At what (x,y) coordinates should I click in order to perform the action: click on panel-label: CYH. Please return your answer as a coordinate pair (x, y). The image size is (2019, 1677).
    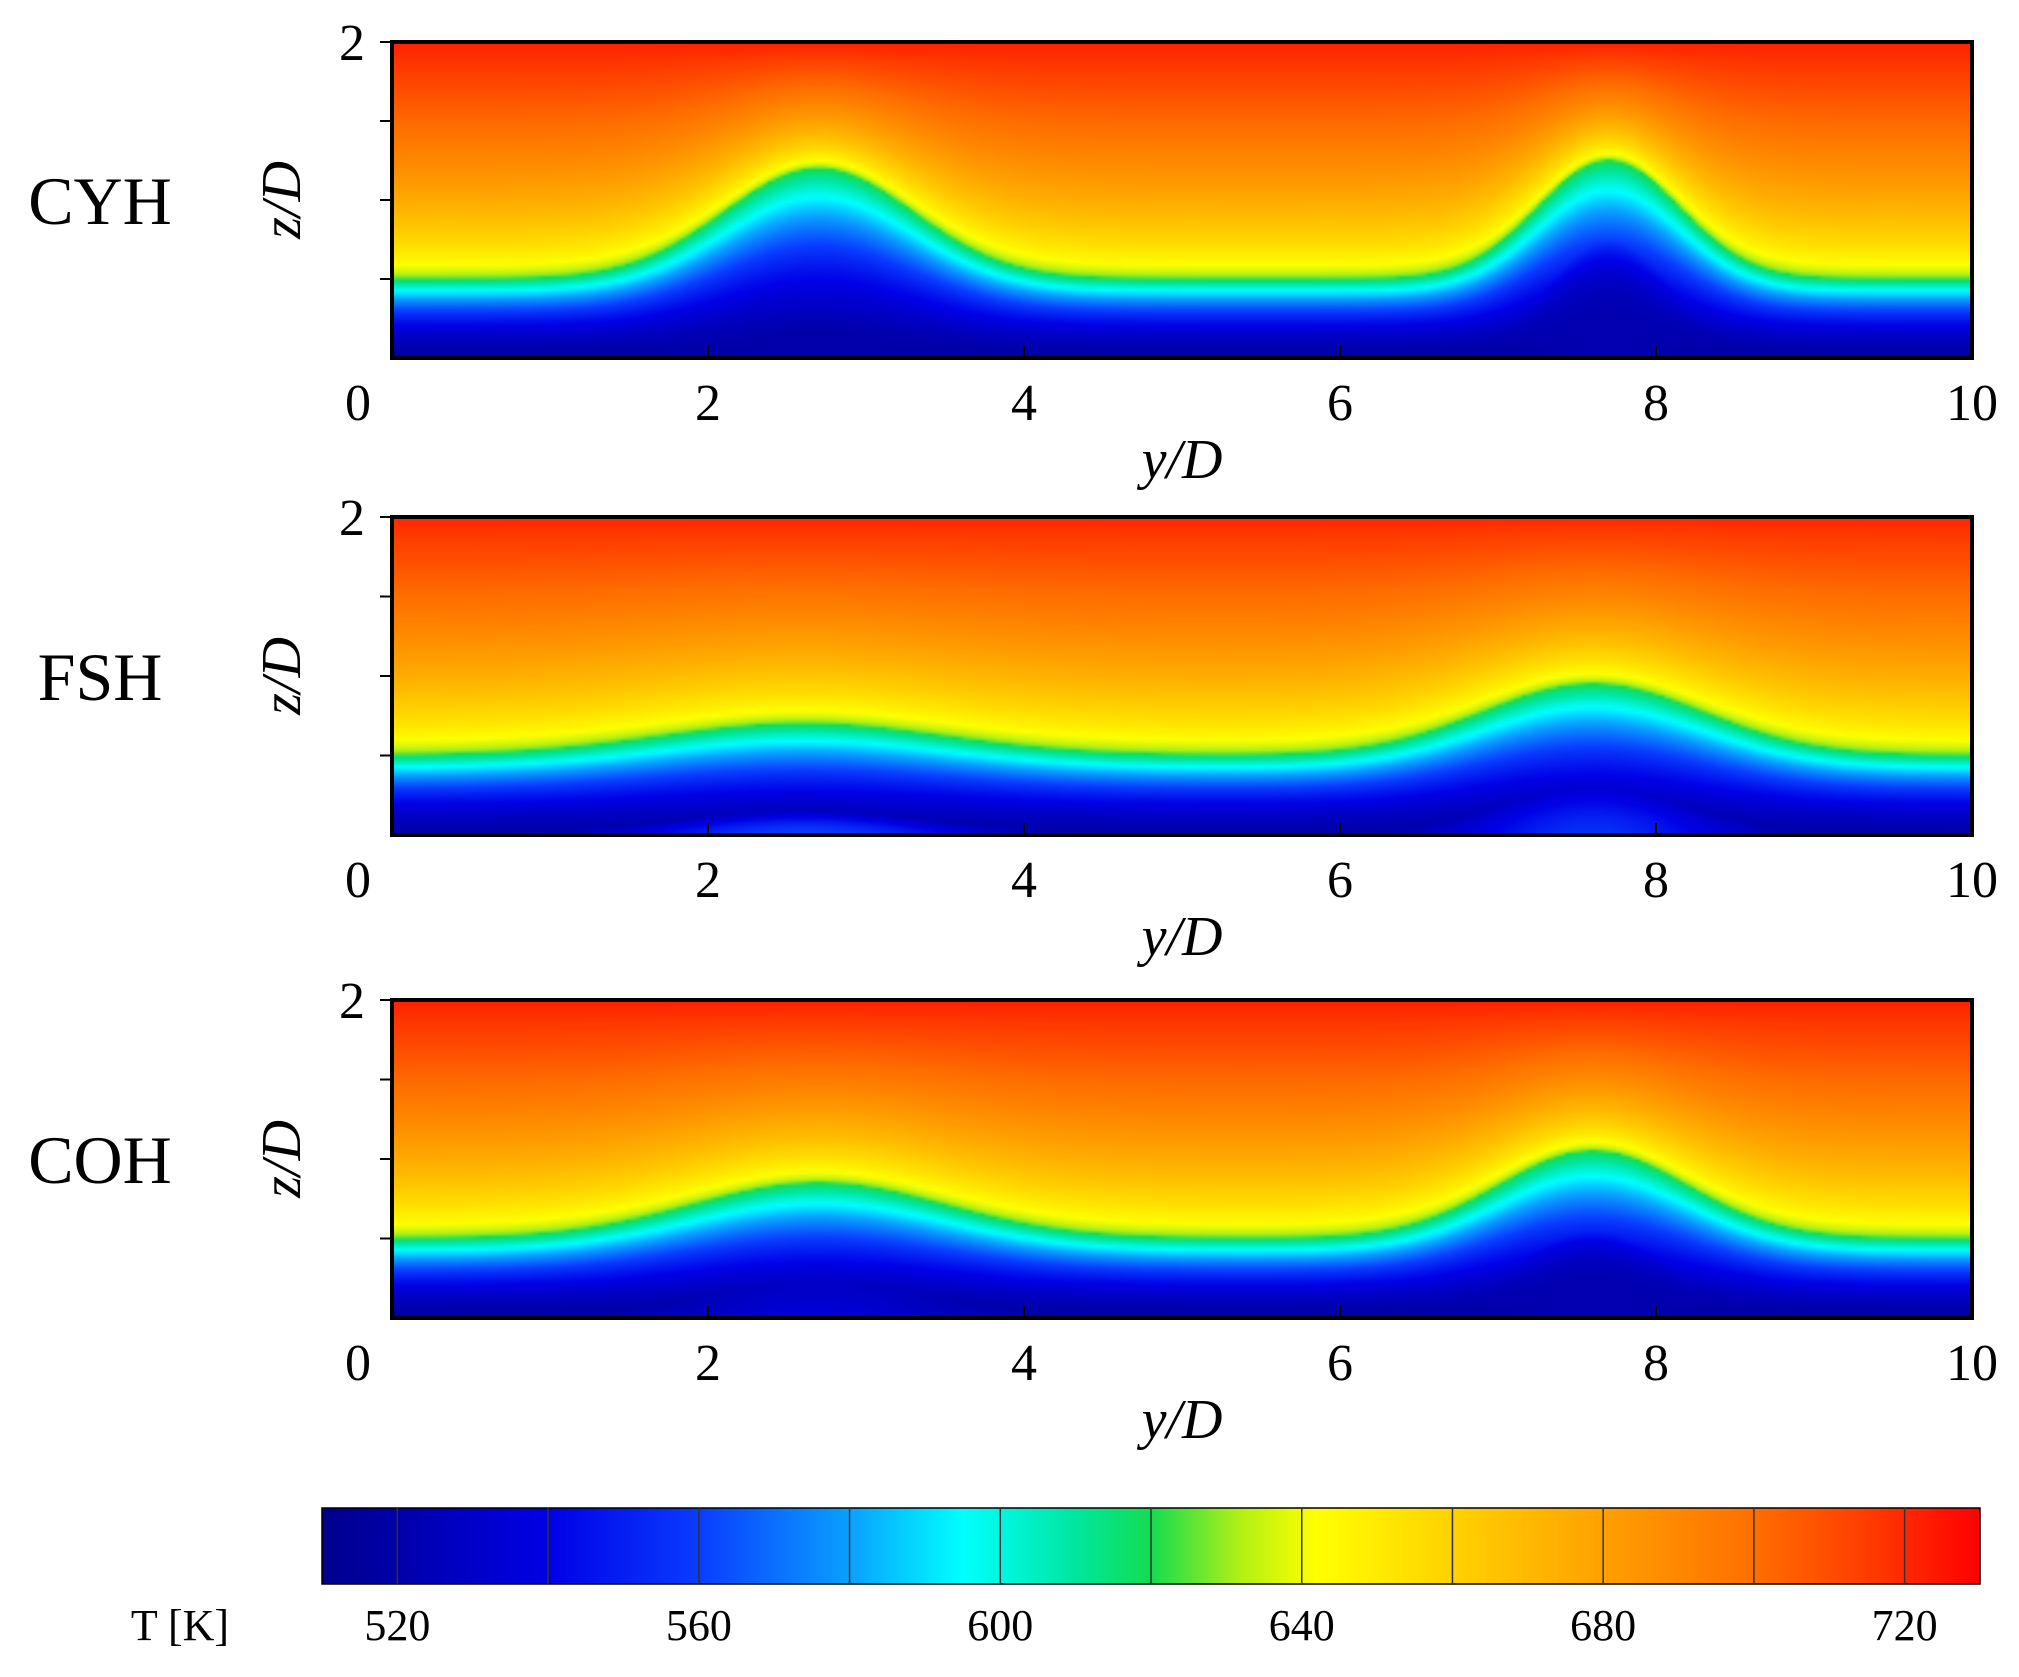
    Looking at the image, I should click on (100, 201).